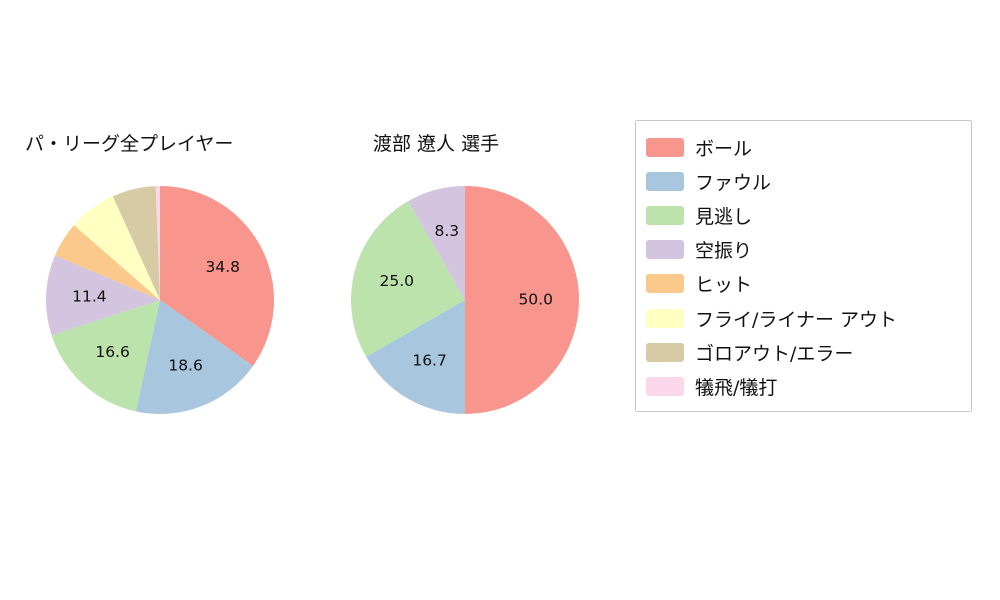  I want to click on legend-label: 空振り, so click(724, 251).